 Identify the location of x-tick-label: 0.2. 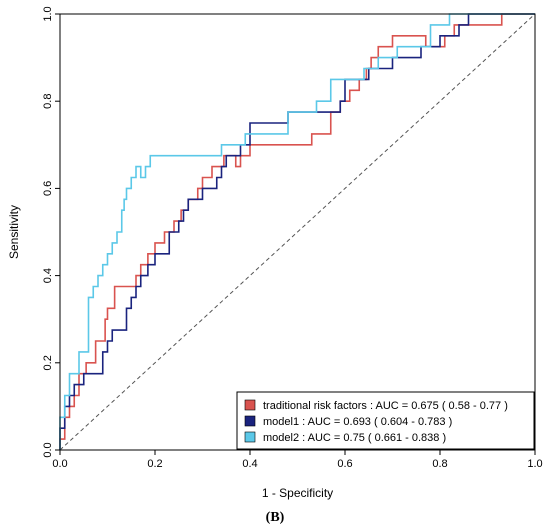
(154, 464).